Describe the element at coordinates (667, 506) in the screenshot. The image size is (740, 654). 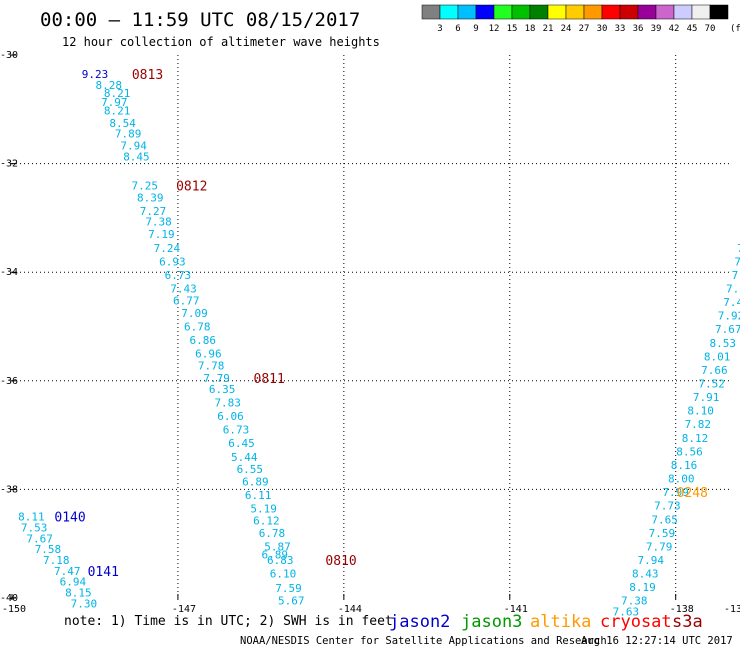
I see `swh-value: 7.73` at that location.